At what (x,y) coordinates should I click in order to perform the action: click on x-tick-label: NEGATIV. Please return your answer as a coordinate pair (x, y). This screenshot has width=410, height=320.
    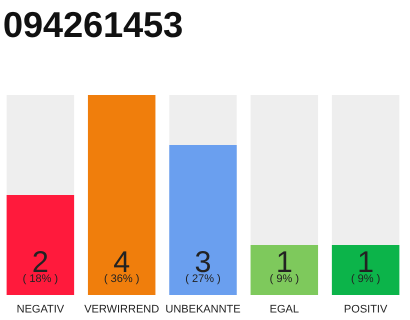
    Looking at the image, I should click on (40, 310).